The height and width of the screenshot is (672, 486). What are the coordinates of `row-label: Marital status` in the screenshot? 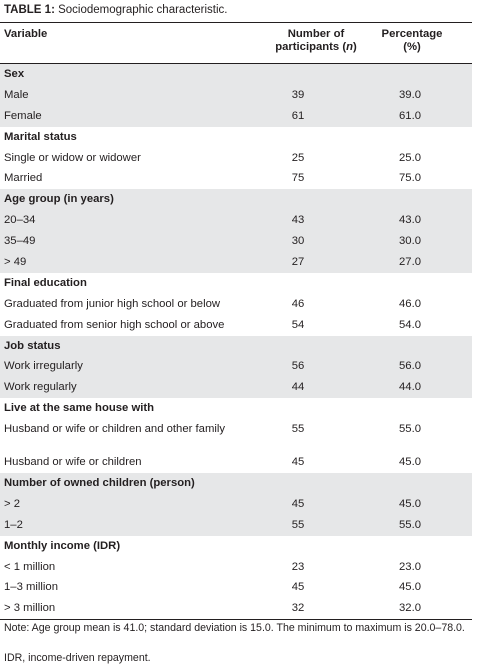 It's located at (40, 136).